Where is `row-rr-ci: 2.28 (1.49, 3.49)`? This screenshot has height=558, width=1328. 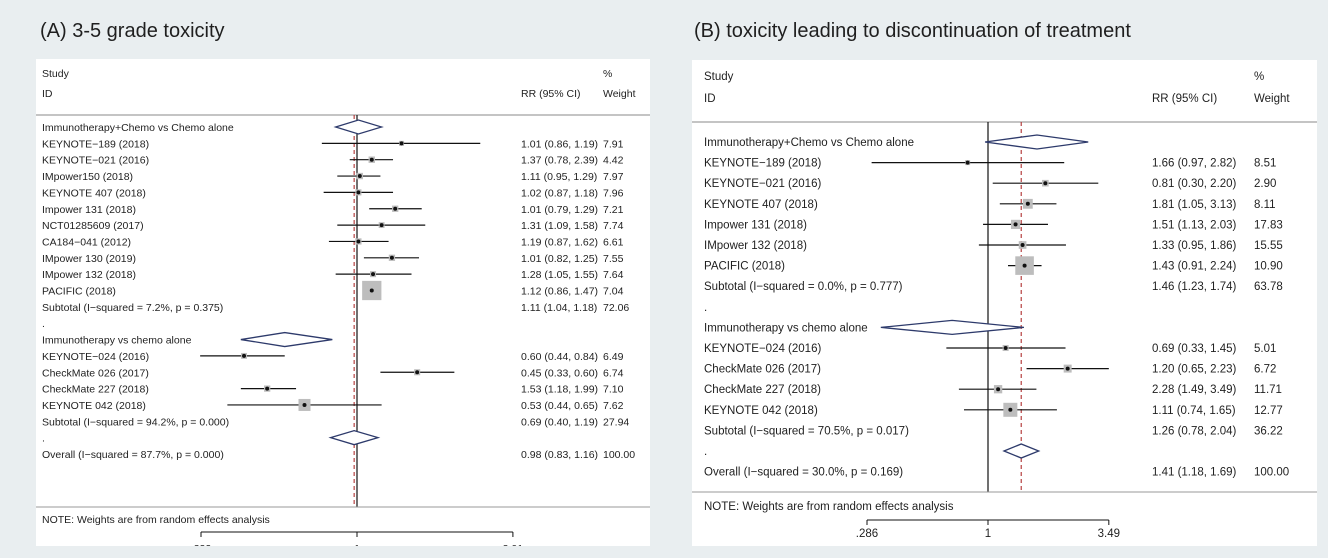
row-rr-ci: 2.28 (1.49, 3.49) is located at coordinates (1194, 390).